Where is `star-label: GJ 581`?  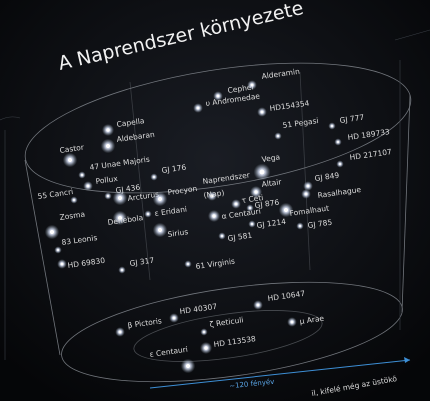 star-label: GJ 581 is located at coordinates (240, 237).